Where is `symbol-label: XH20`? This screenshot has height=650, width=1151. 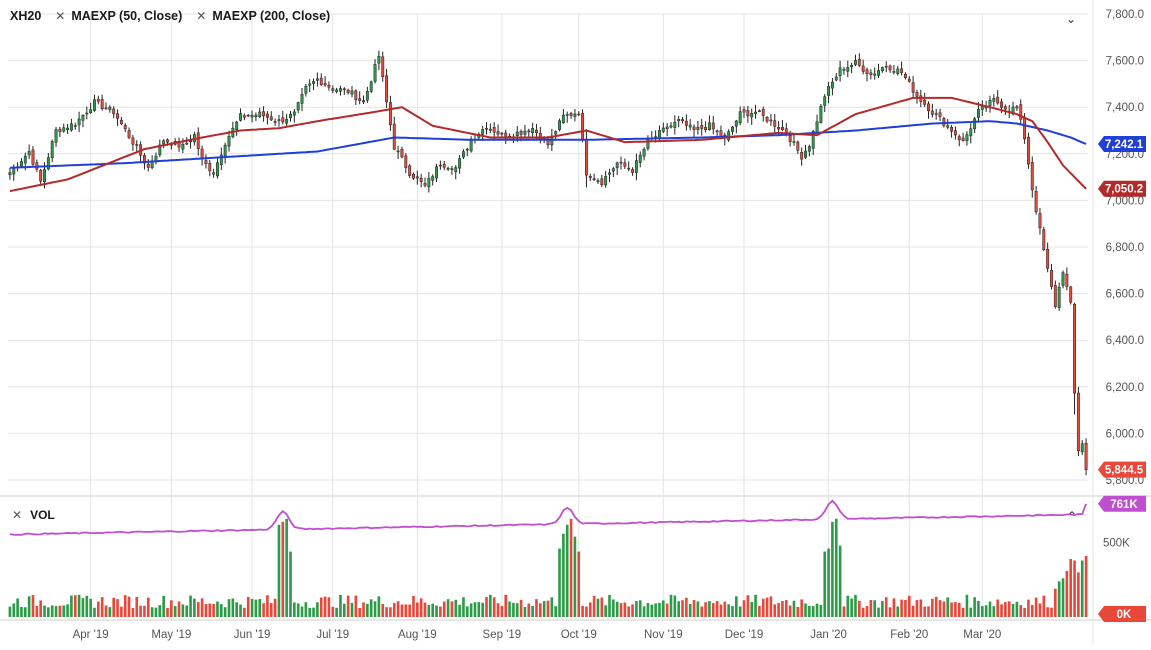 symbol-label: XH20 is located at coordinates (26, 16).